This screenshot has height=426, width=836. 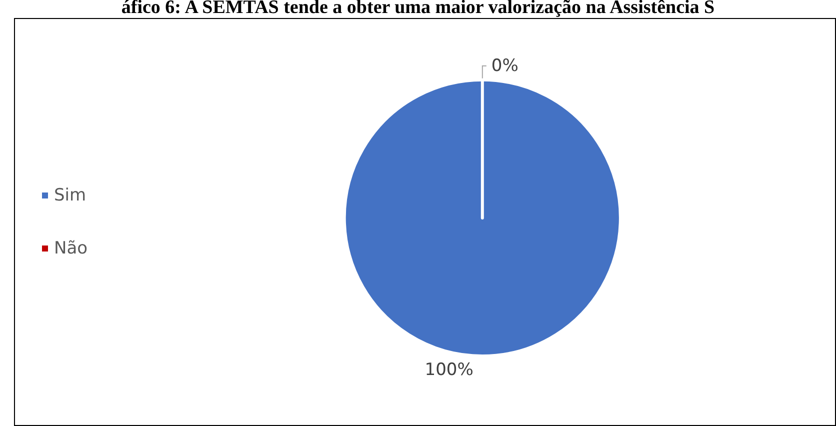 I want to click on data-label: 100%, so click(x=449, y=370).